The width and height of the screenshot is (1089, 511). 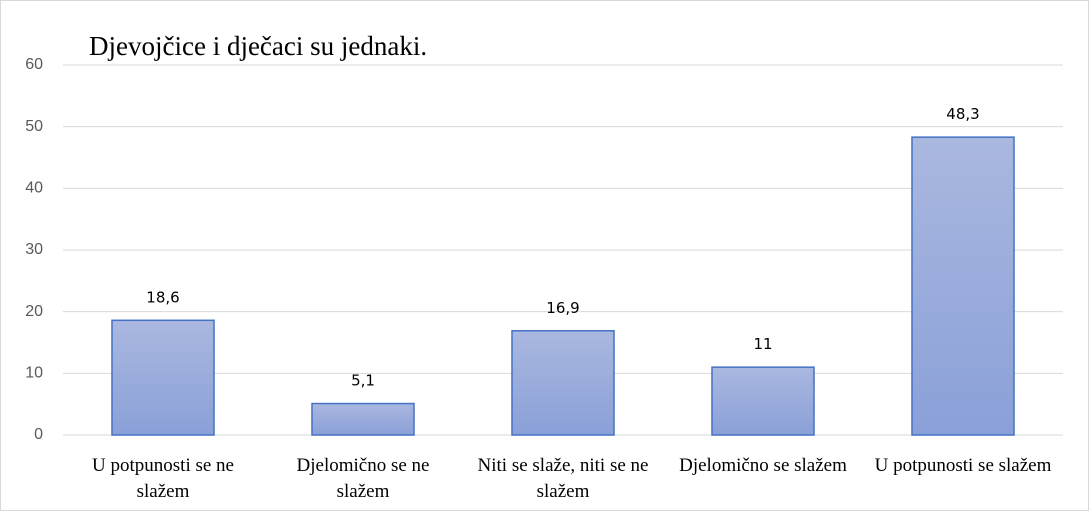 I want to click on value-label: 18,6, so click(x=162, y=297).